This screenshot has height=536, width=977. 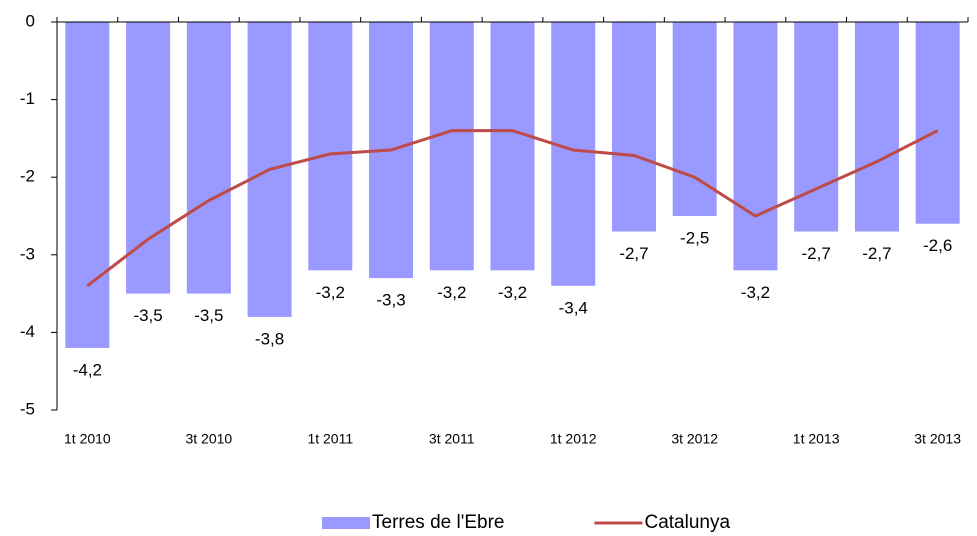 I want to click on y-tick-label: -2, so click(x=27, y=176).